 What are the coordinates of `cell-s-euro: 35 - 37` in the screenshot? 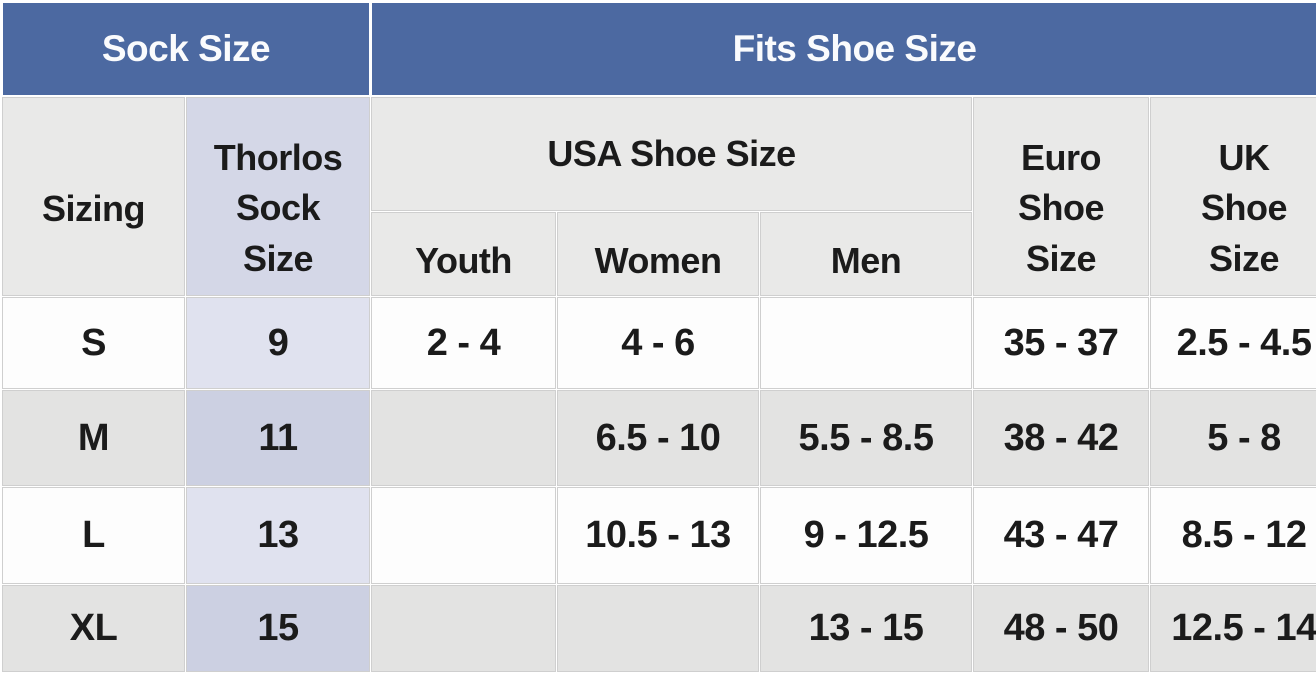 It's located at (1061, 343).